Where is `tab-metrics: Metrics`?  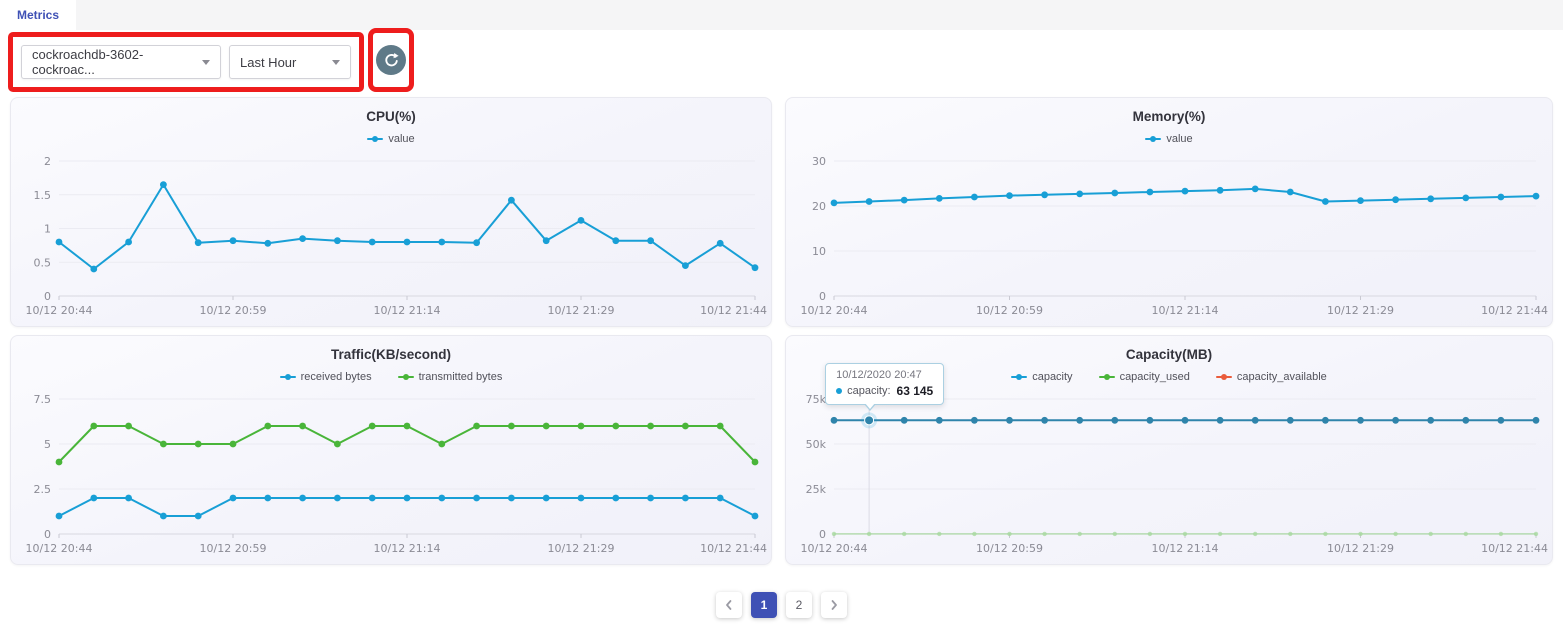
tab-metrics: Metrics is located at coordinates (38, 15).